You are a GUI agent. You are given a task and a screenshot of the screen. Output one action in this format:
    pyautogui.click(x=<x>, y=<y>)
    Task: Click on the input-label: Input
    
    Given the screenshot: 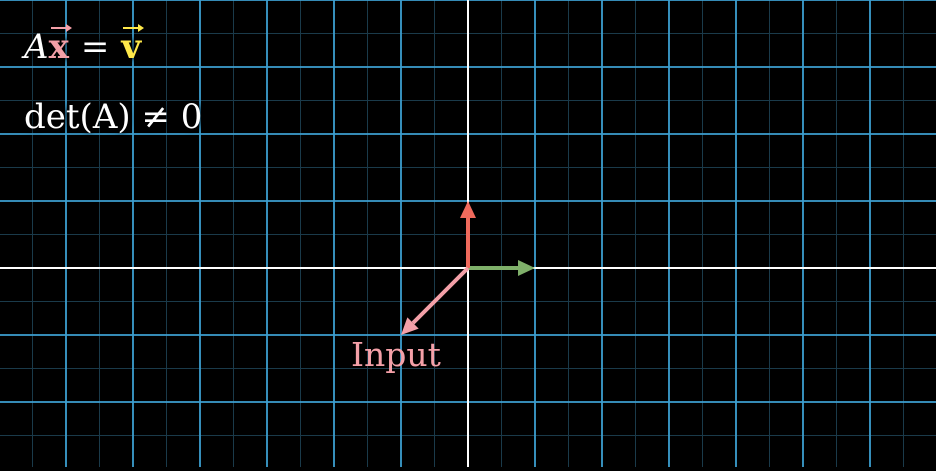 What is the action you would take?
    pyautogui.click(x=396, y=354)
    